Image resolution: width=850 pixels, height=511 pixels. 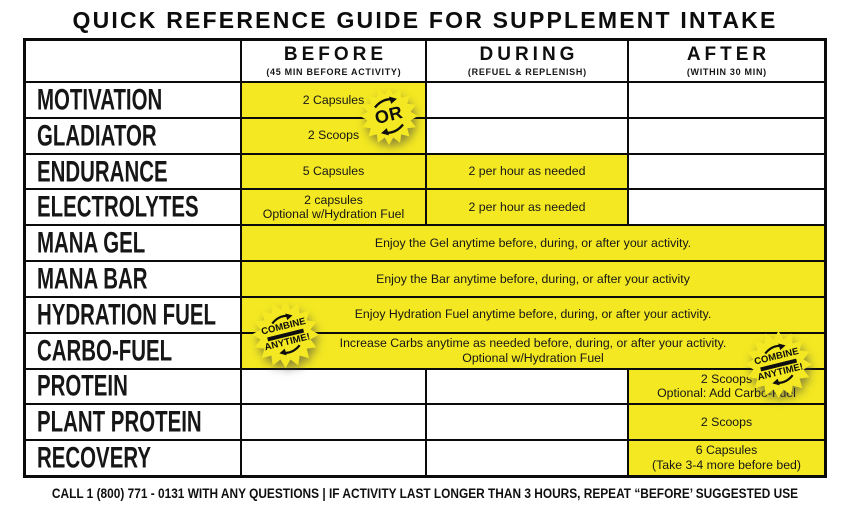 I want to click on row-label-plant-protein: PLANT PROTEIN, so click(x=133, y=422).